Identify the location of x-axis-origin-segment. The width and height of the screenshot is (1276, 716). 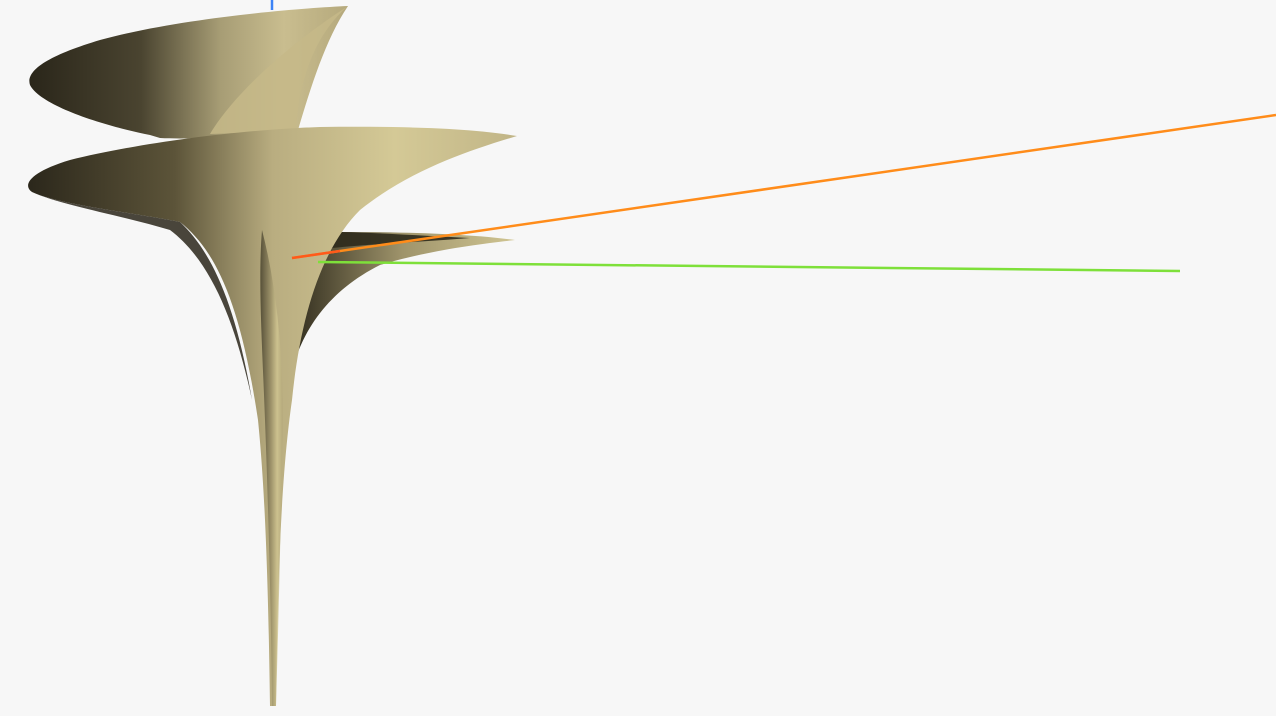
(316, 254).